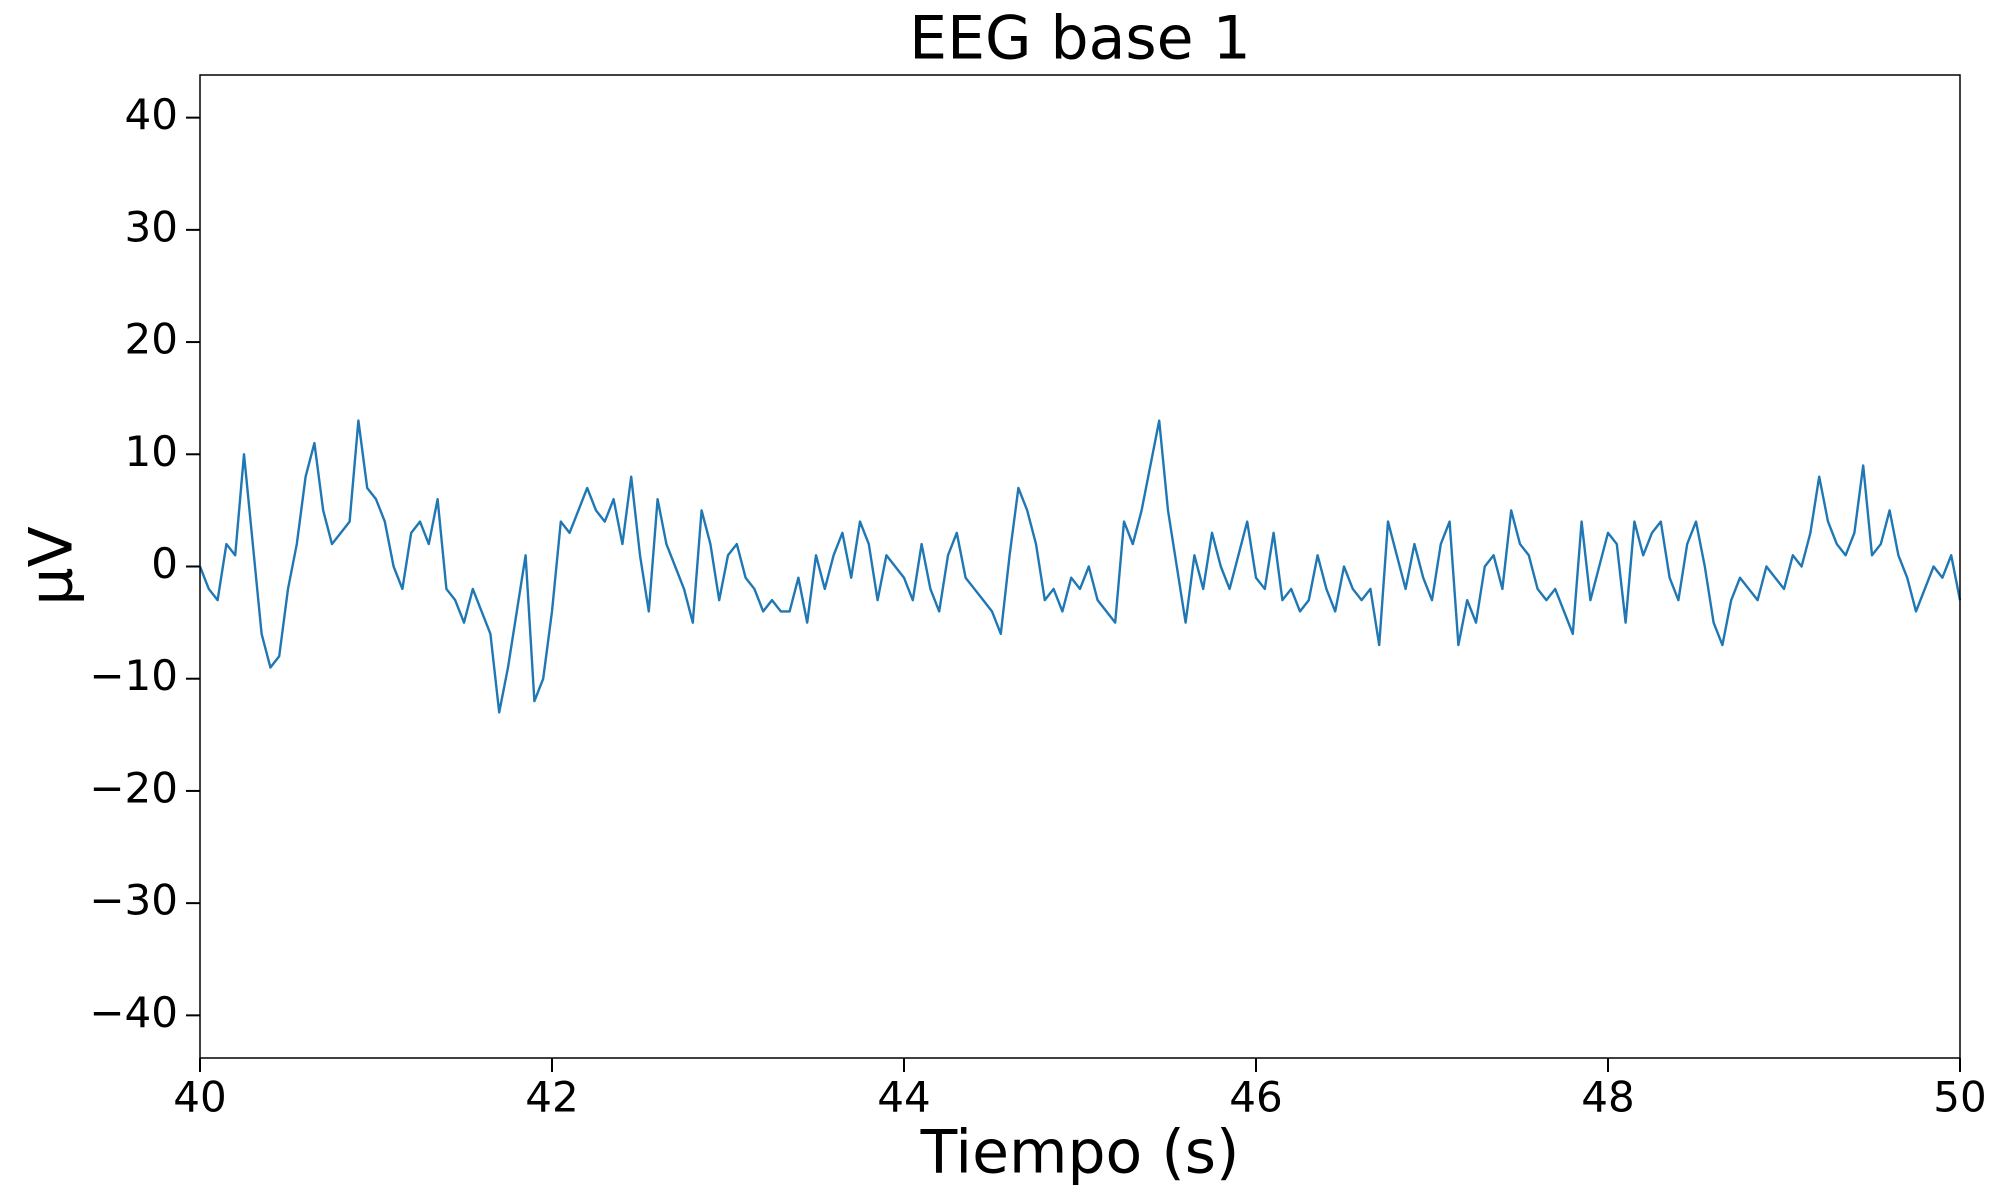  Describe the element at coordinates (551, 1097) in the screenshot. I see `x-tick-label: 42` at that location.